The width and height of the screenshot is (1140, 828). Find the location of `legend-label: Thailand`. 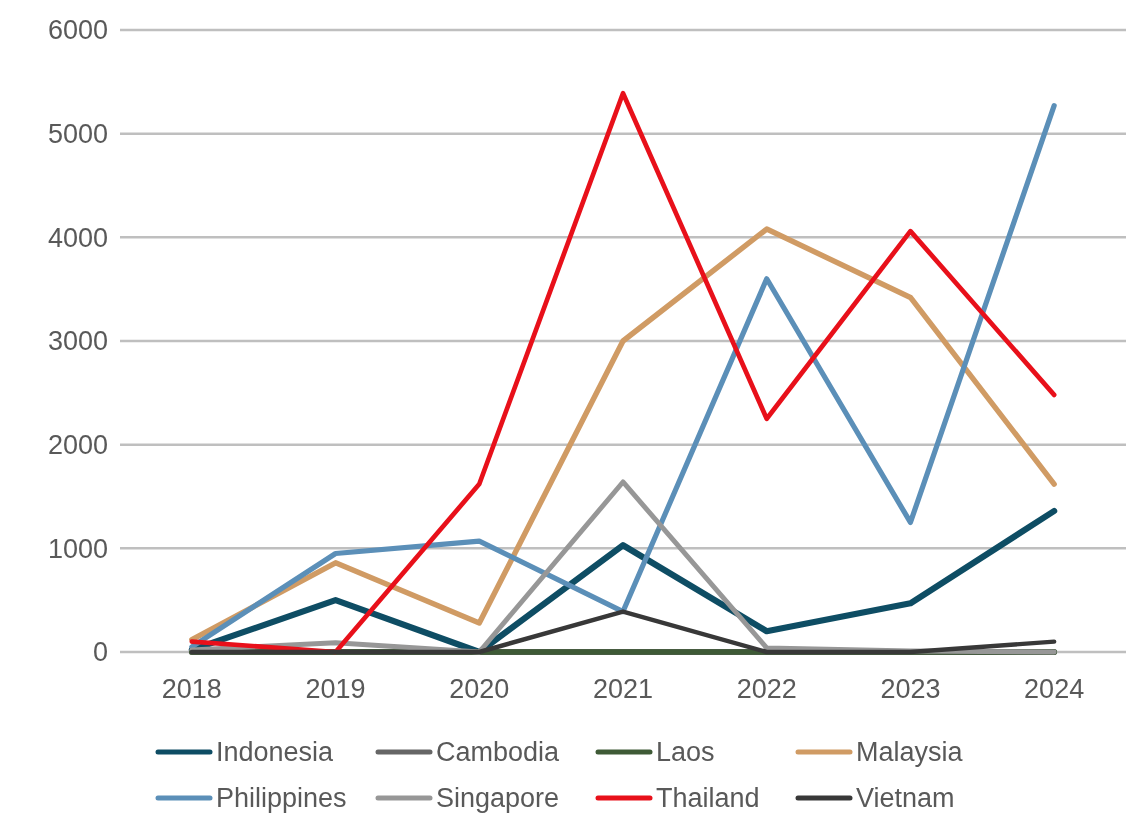

legend-label: Thailand is located at coordinates (708, 798).